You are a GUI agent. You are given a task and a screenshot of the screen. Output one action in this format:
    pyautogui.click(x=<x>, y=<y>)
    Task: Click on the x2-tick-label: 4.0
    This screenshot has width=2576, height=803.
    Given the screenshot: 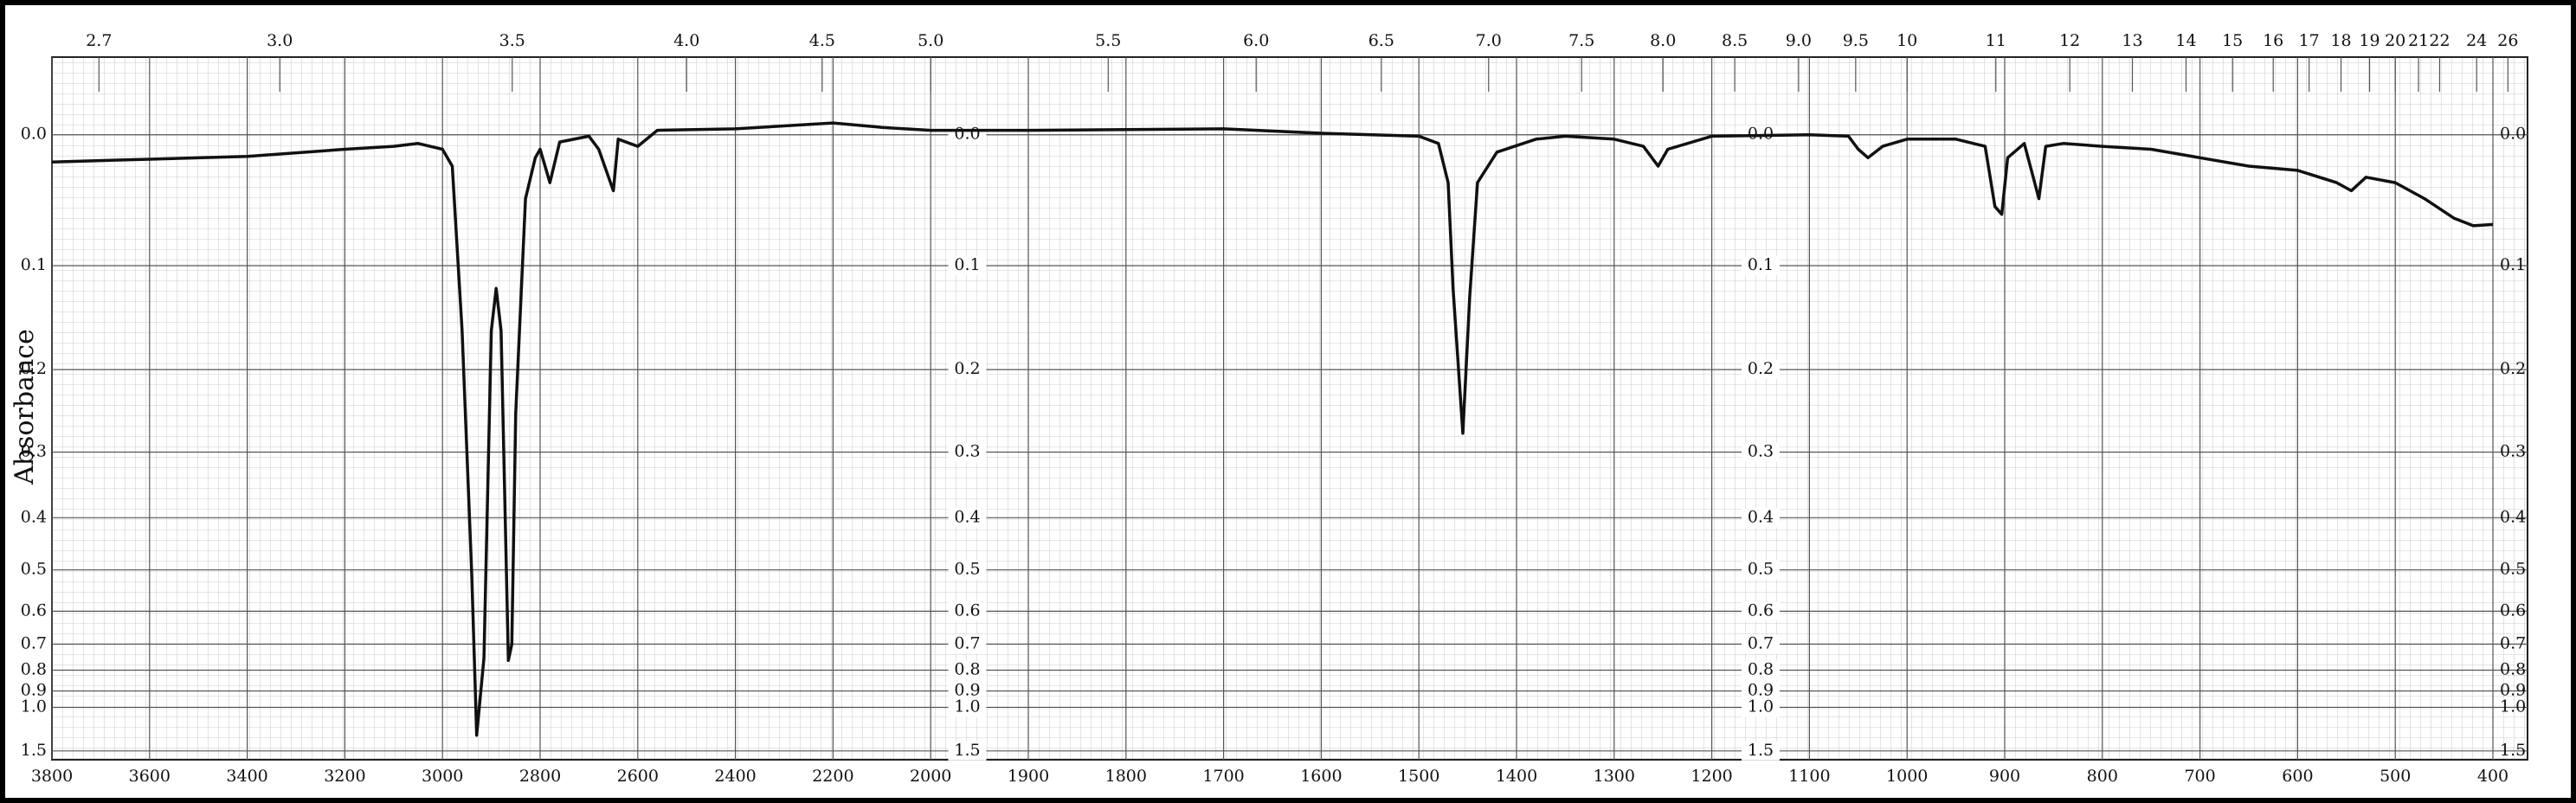 What is the action you would take?
    pyautogui.click(x=686, y=40)
    